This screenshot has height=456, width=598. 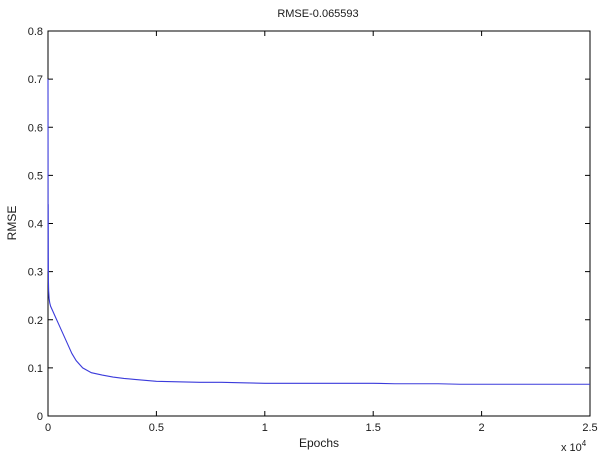 What do you see at coordinates (156, 428) in the screenshot?
I see `x-tick-label-1: 0.5` at bounding box center [156, 428].